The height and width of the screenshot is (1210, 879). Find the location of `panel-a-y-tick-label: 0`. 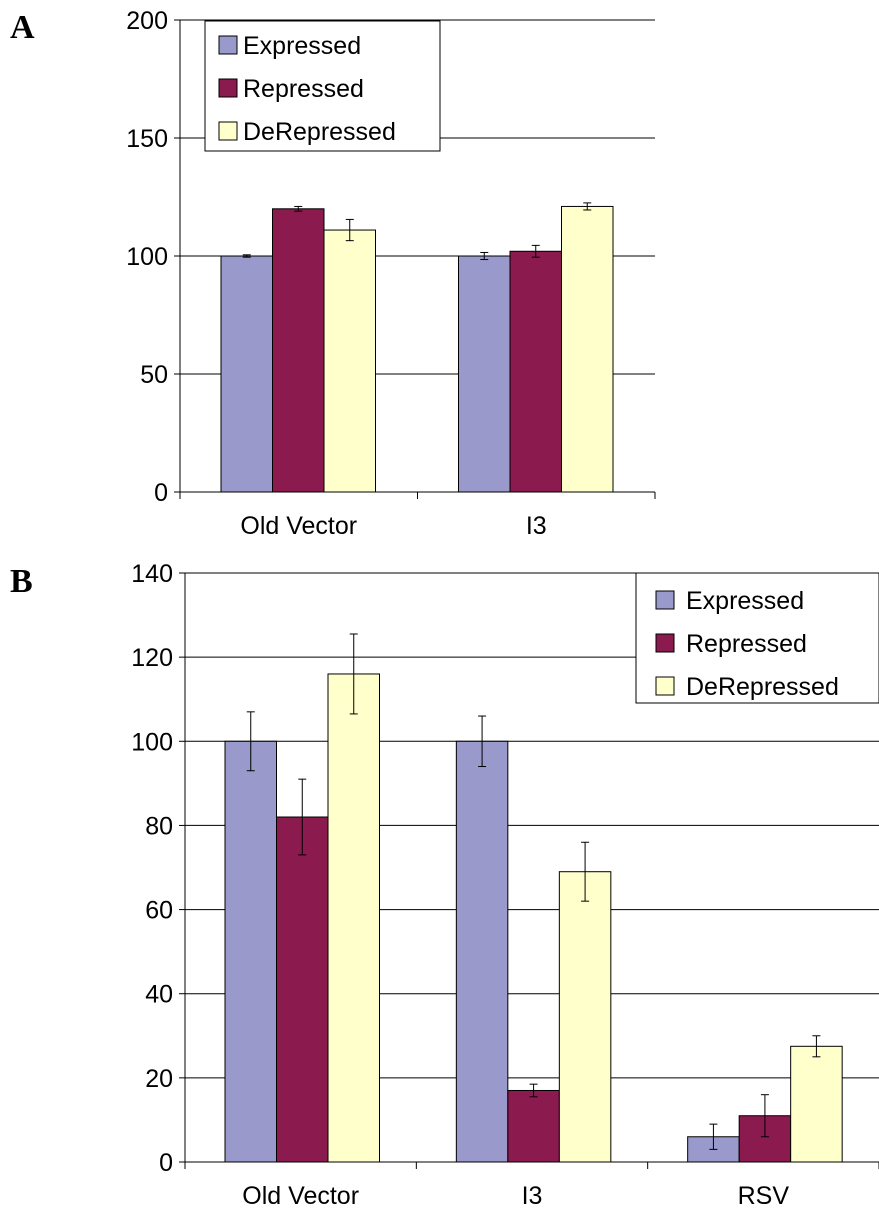

panel-a-y-tick-label: 0 is located at coordinates (161, 493).